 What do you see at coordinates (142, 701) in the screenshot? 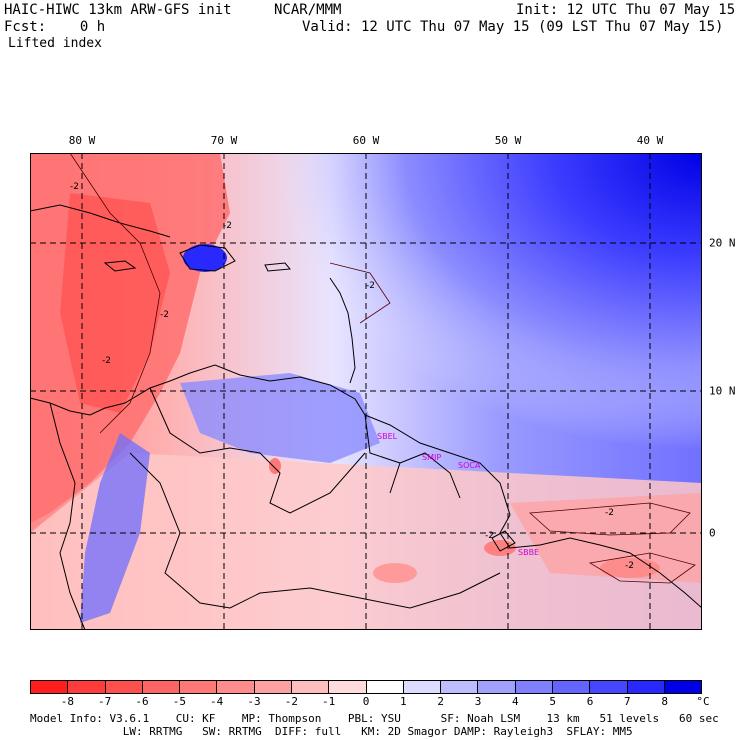
I see `colorbar-tick-label: -6` at bounding box center [142, 701].